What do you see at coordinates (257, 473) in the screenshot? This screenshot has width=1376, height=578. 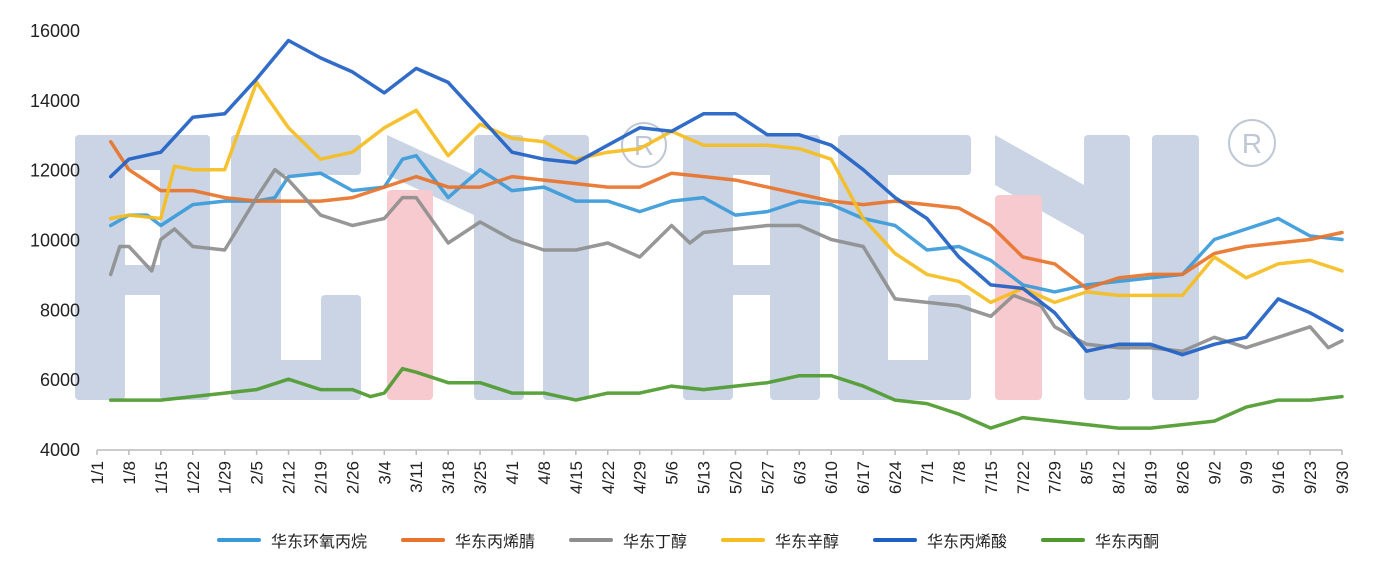 I see `x-tick-label: 2/5` at bounding box center [257, 473].